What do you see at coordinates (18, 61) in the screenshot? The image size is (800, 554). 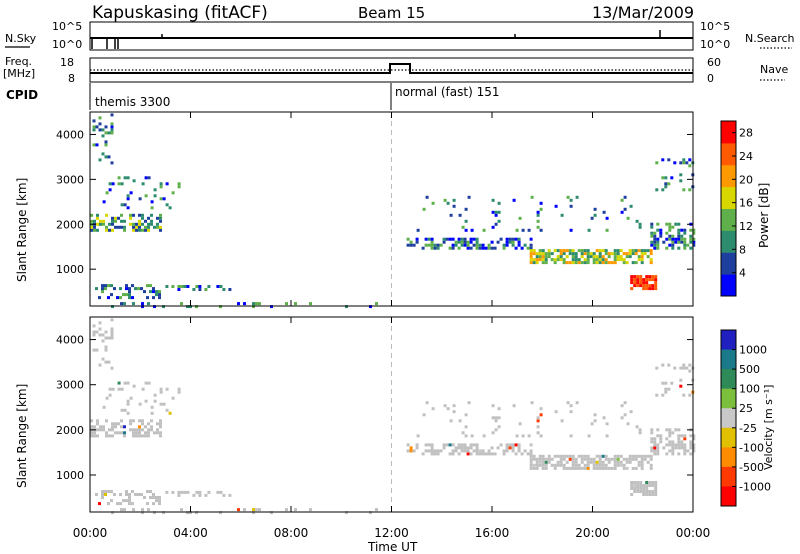 I see `freq-label: Freq.` at bounding box center [18, 61].